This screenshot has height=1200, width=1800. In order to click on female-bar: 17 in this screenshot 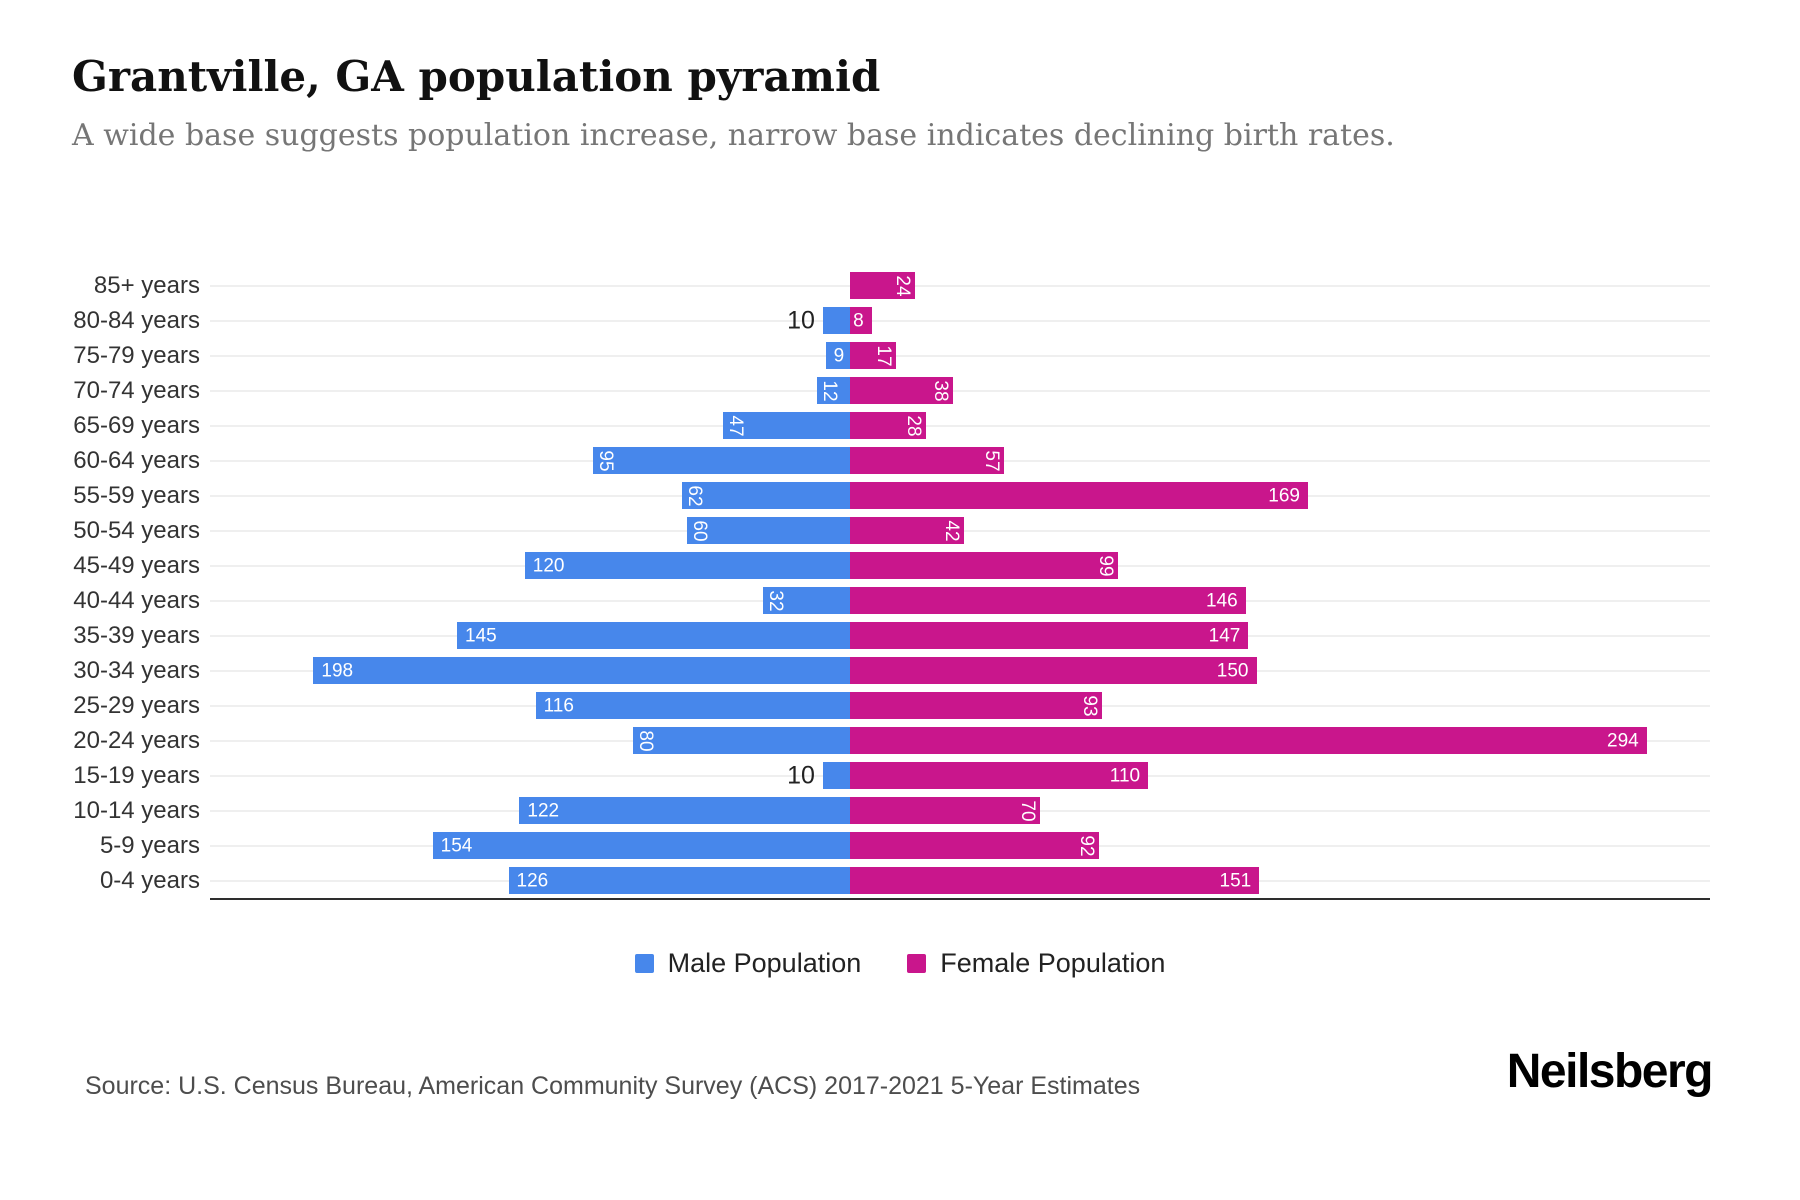, I will do `click(873, 355)`.